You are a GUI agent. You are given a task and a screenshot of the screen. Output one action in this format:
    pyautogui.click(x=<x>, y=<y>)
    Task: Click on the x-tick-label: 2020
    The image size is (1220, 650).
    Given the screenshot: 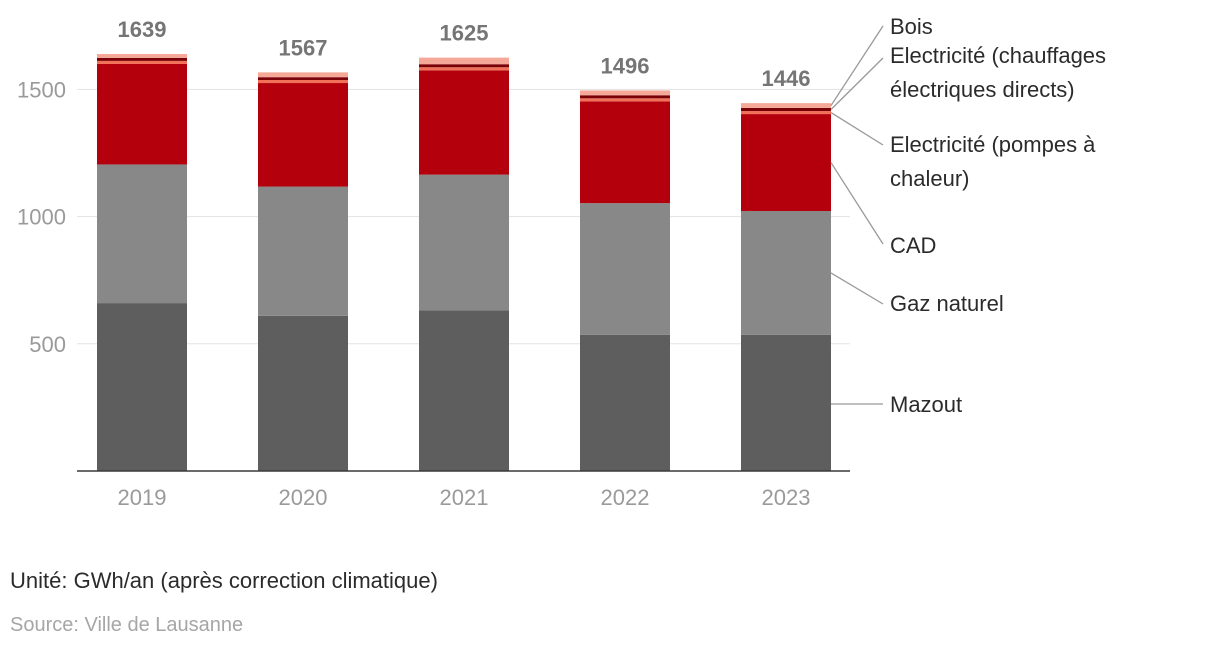 What is the action you would take?
    pyautogui.click(x=303, y=497)
    